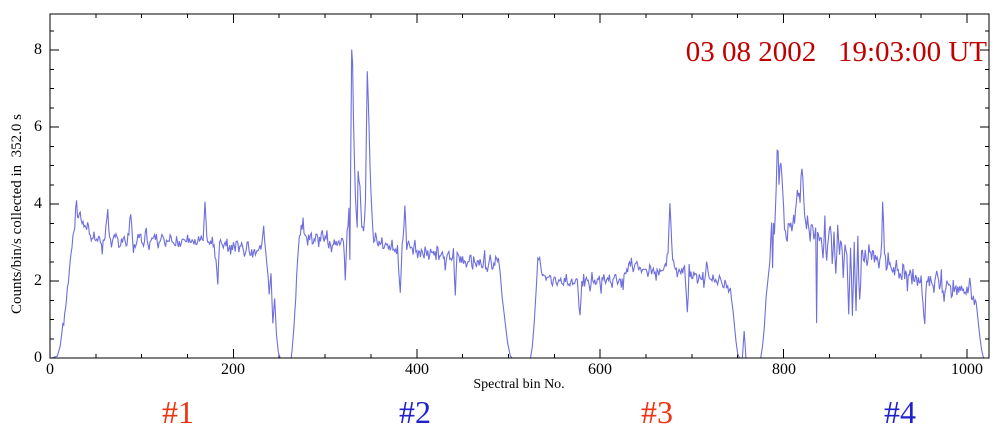  What do you see at coordinates (415, 412) in the screenshot?
I see `segment-label-2: #2` at bounding box center [415, 412].